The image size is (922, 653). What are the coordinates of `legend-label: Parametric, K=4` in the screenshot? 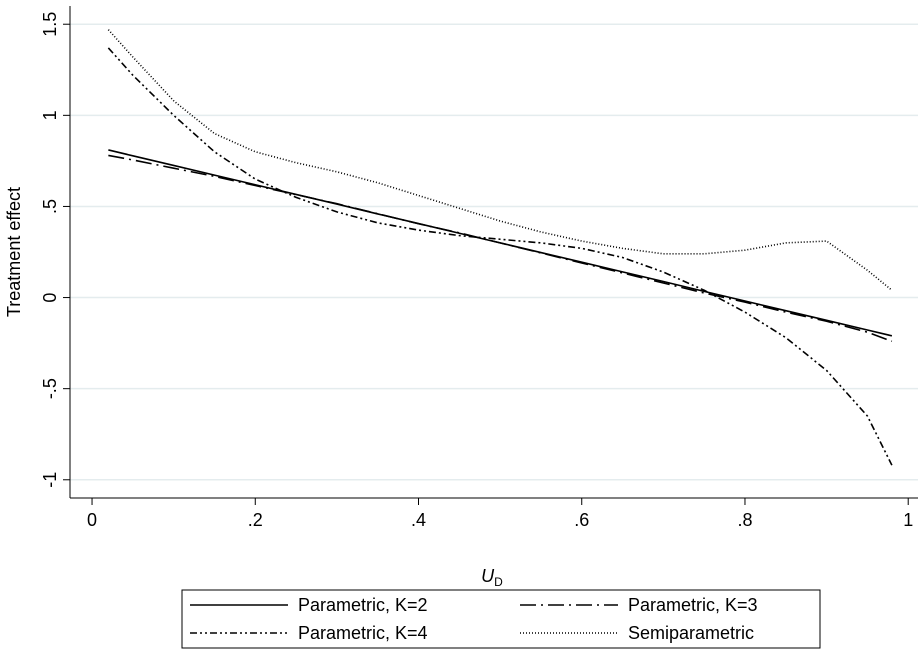 It's located at (363, 633).